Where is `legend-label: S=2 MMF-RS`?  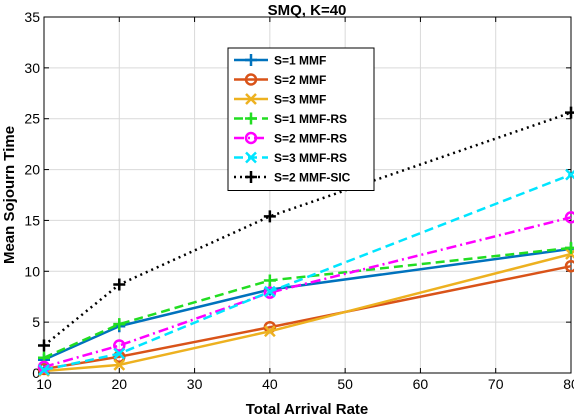
legend-label: S=2 MMF-RS is located at coordinates (310, 139).